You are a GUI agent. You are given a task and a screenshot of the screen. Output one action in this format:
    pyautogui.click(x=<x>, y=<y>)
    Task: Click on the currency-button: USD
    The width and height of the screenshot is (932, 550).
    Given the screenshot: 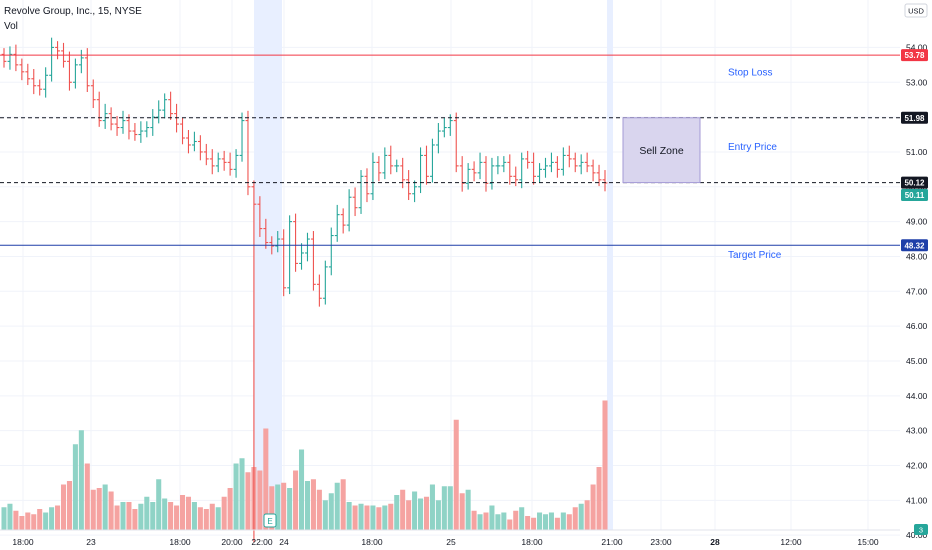 What is the action you would take?
    pyautogui.click(x=916, y=10)
    